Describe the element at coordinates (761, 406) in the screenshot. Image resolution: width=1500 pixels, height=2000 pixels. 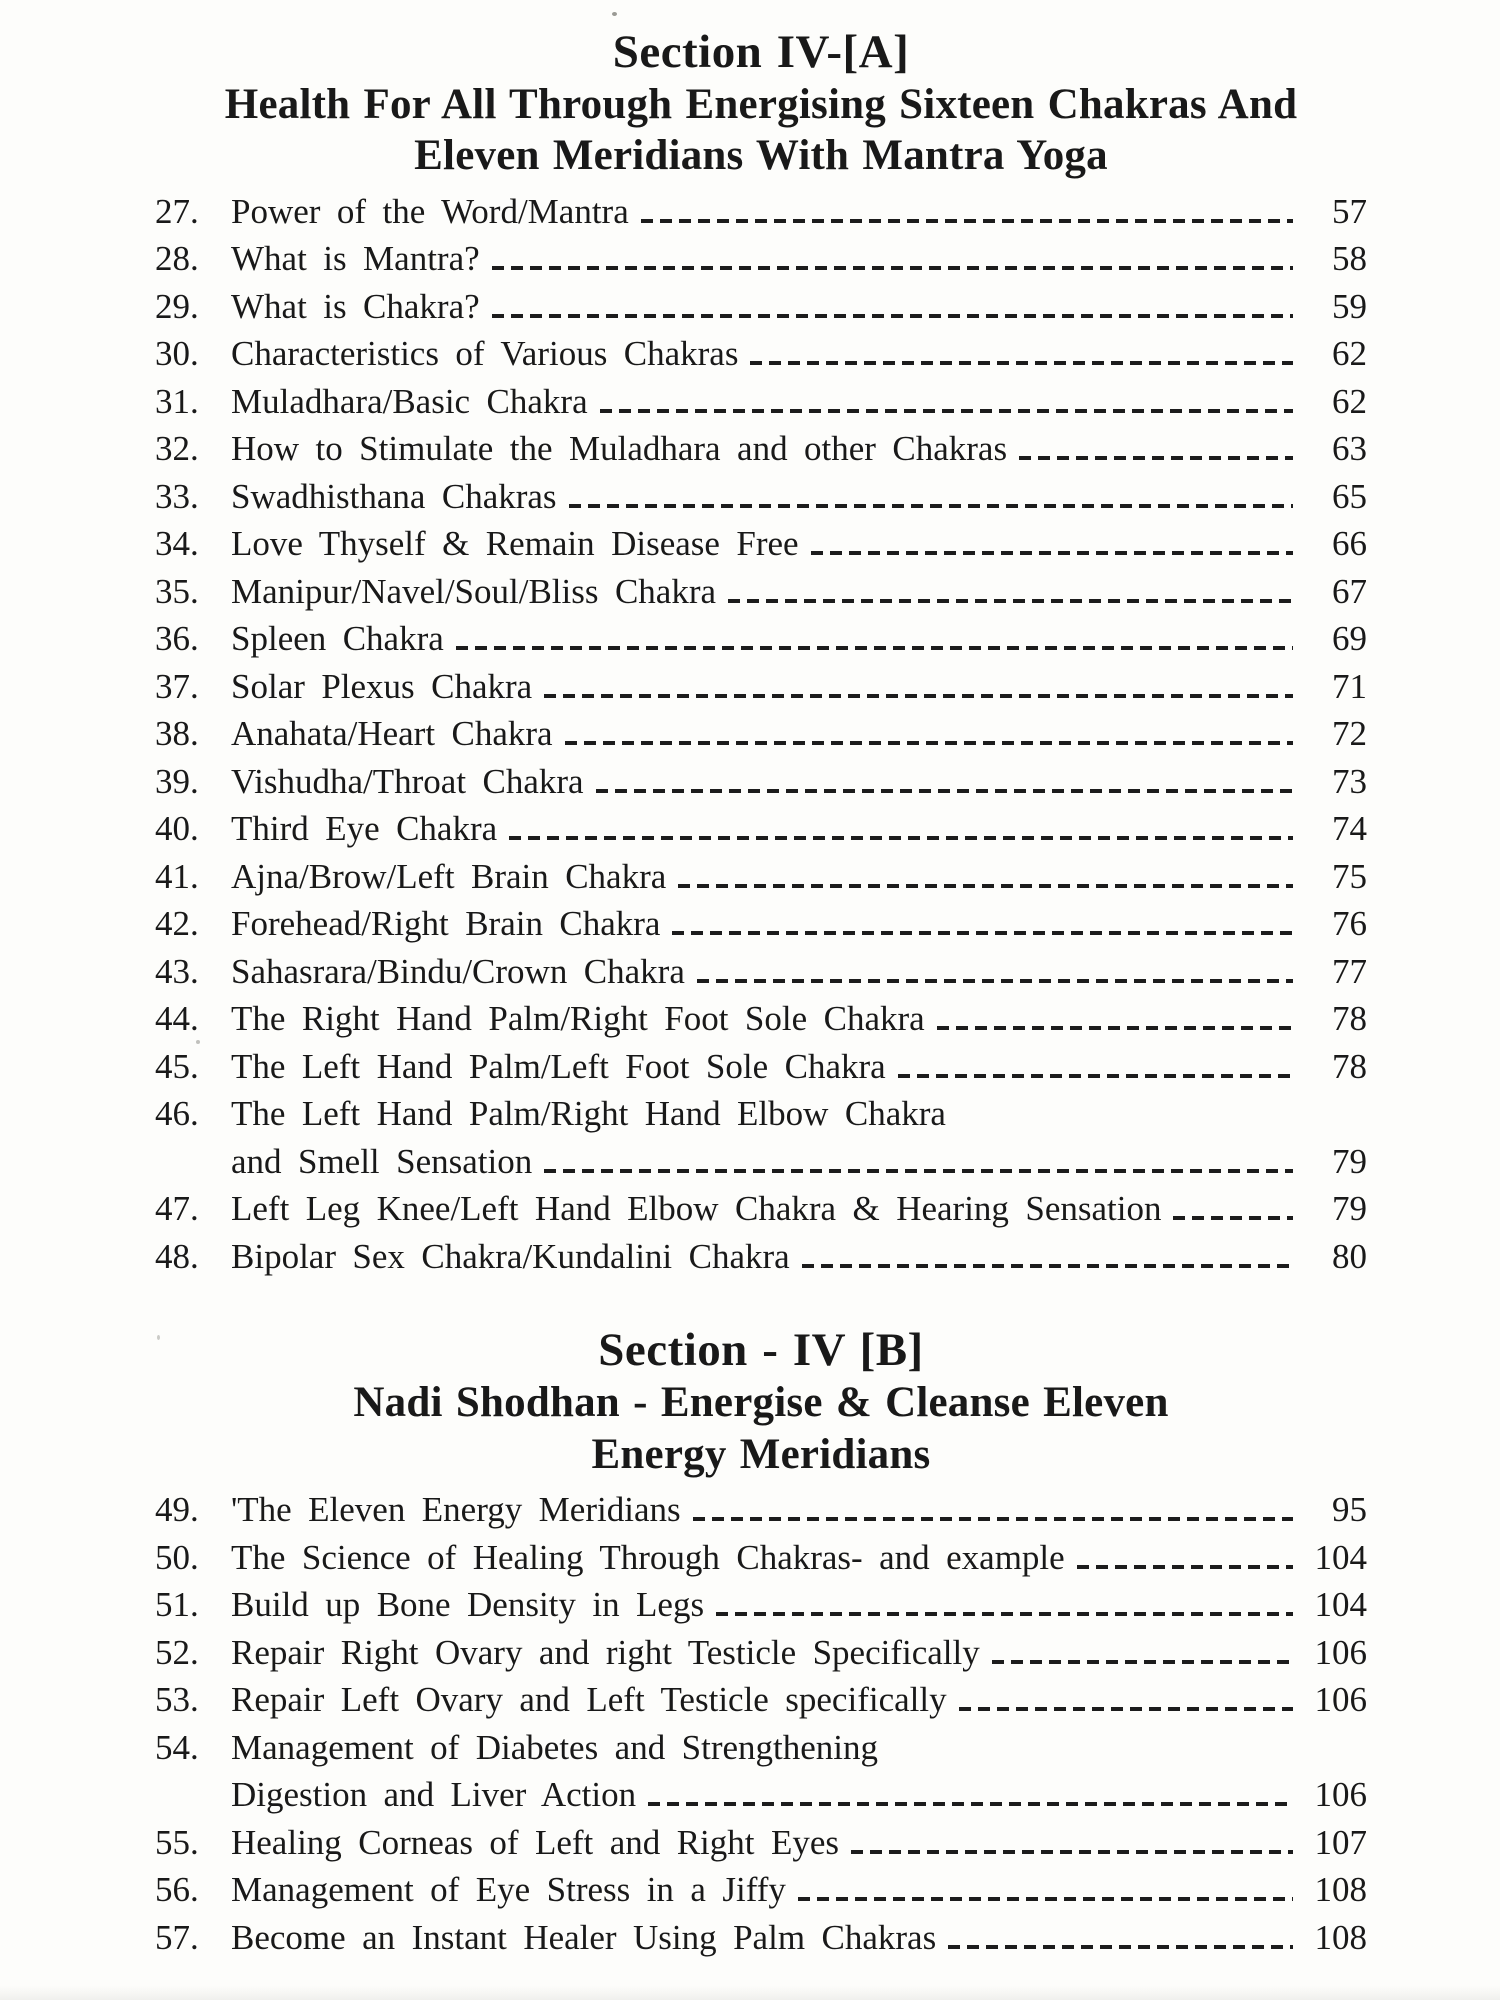
I see `toc-entry-row: 31. Muladhara/Basic Chakra 62` at that location.